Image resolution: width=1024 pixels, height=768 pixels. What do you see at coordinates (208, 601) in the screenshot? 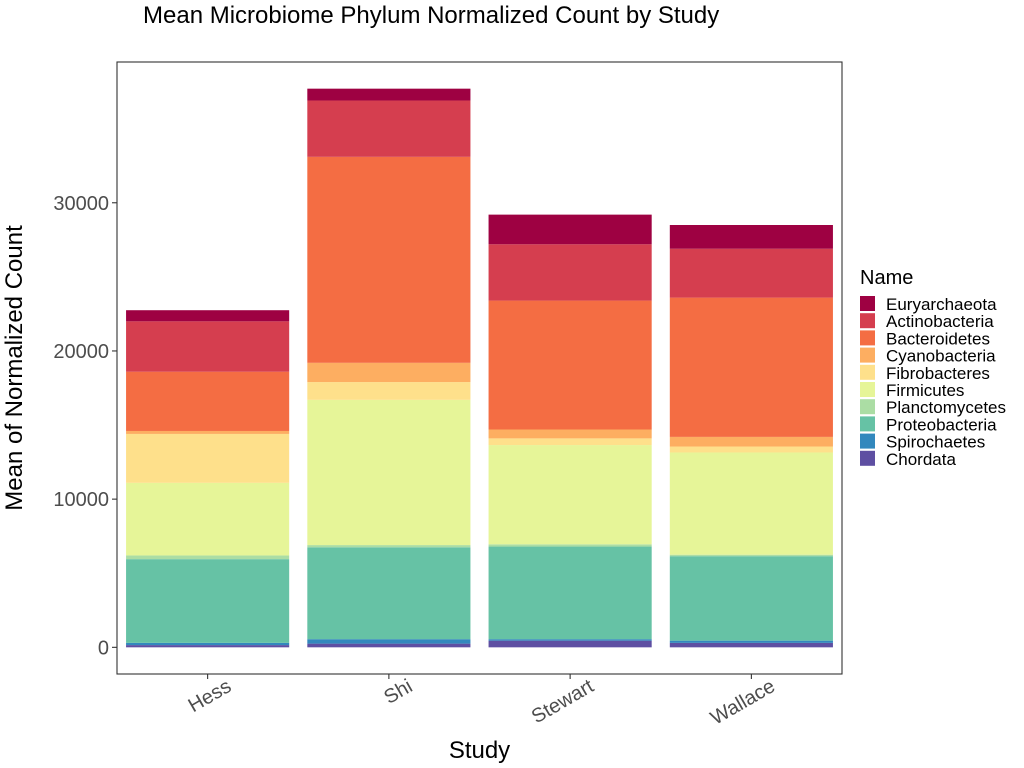
I see `bar-segment-hess-proteobacteria` at bounding box center [208, 601].